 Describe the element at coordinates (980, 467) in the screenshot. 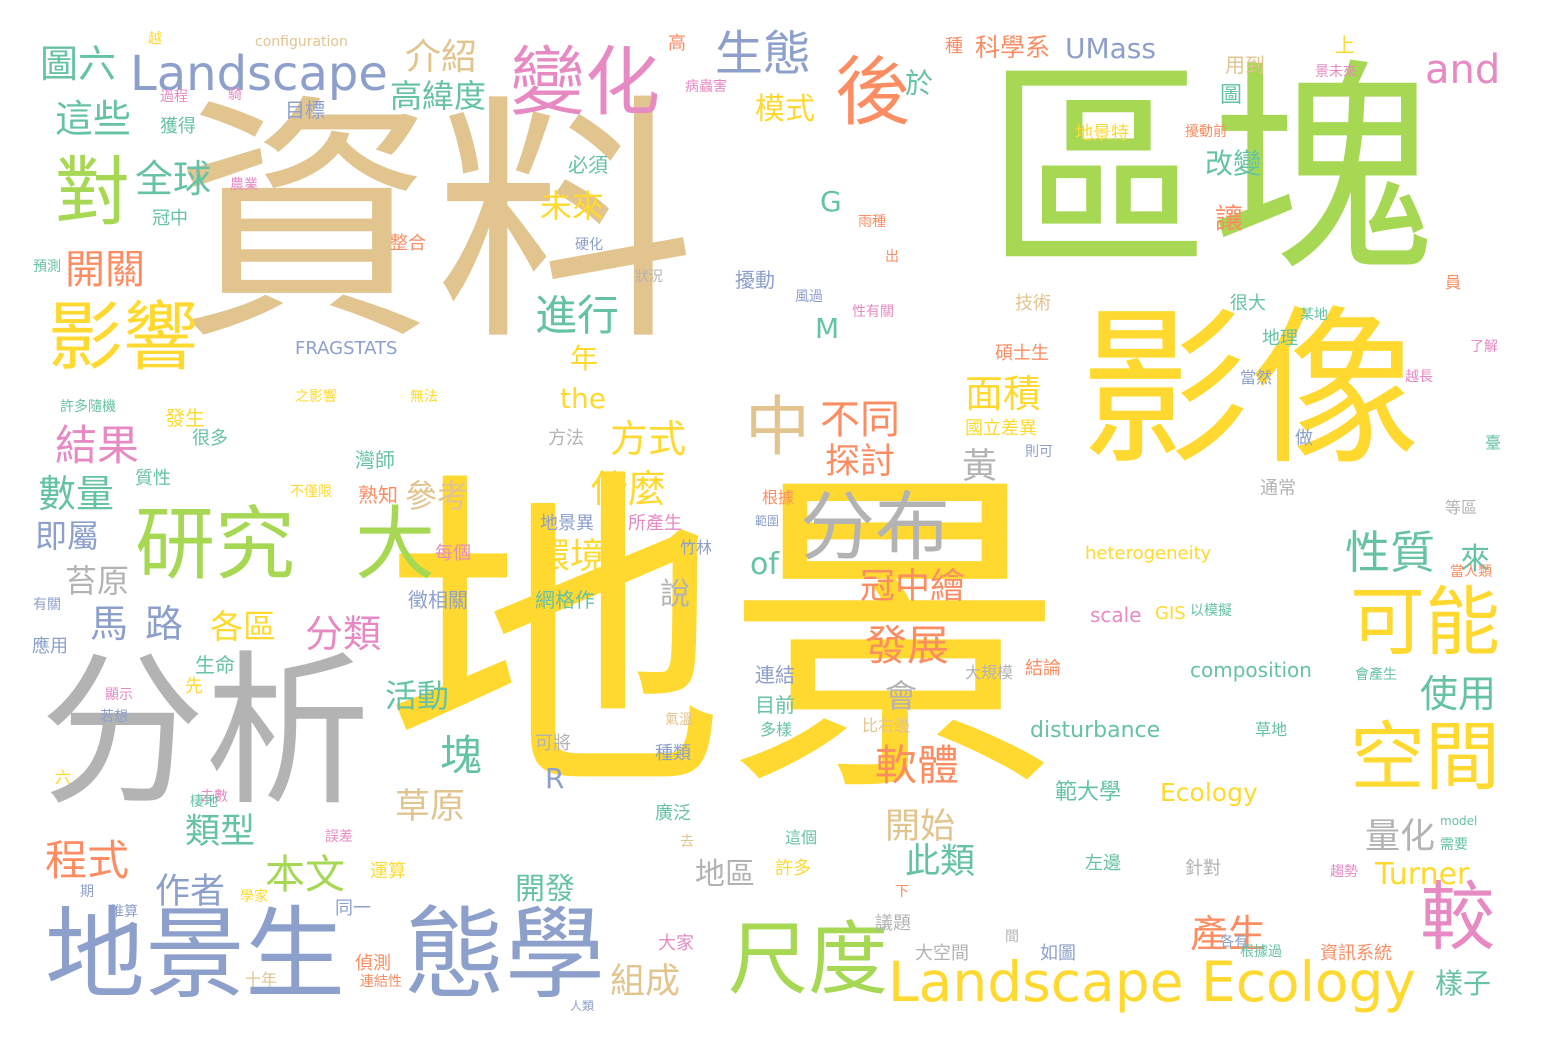

I see `word-44: 黃` at that location.